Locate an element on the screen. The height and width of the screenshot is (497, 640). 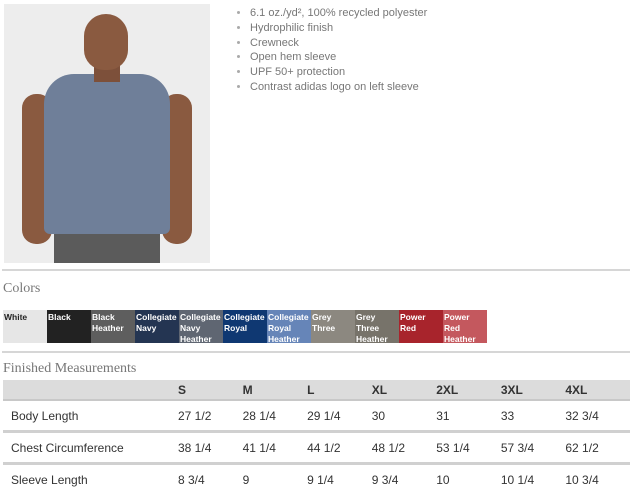
measurement-cell: 32 3/4 is located at coordinates (597, 415).